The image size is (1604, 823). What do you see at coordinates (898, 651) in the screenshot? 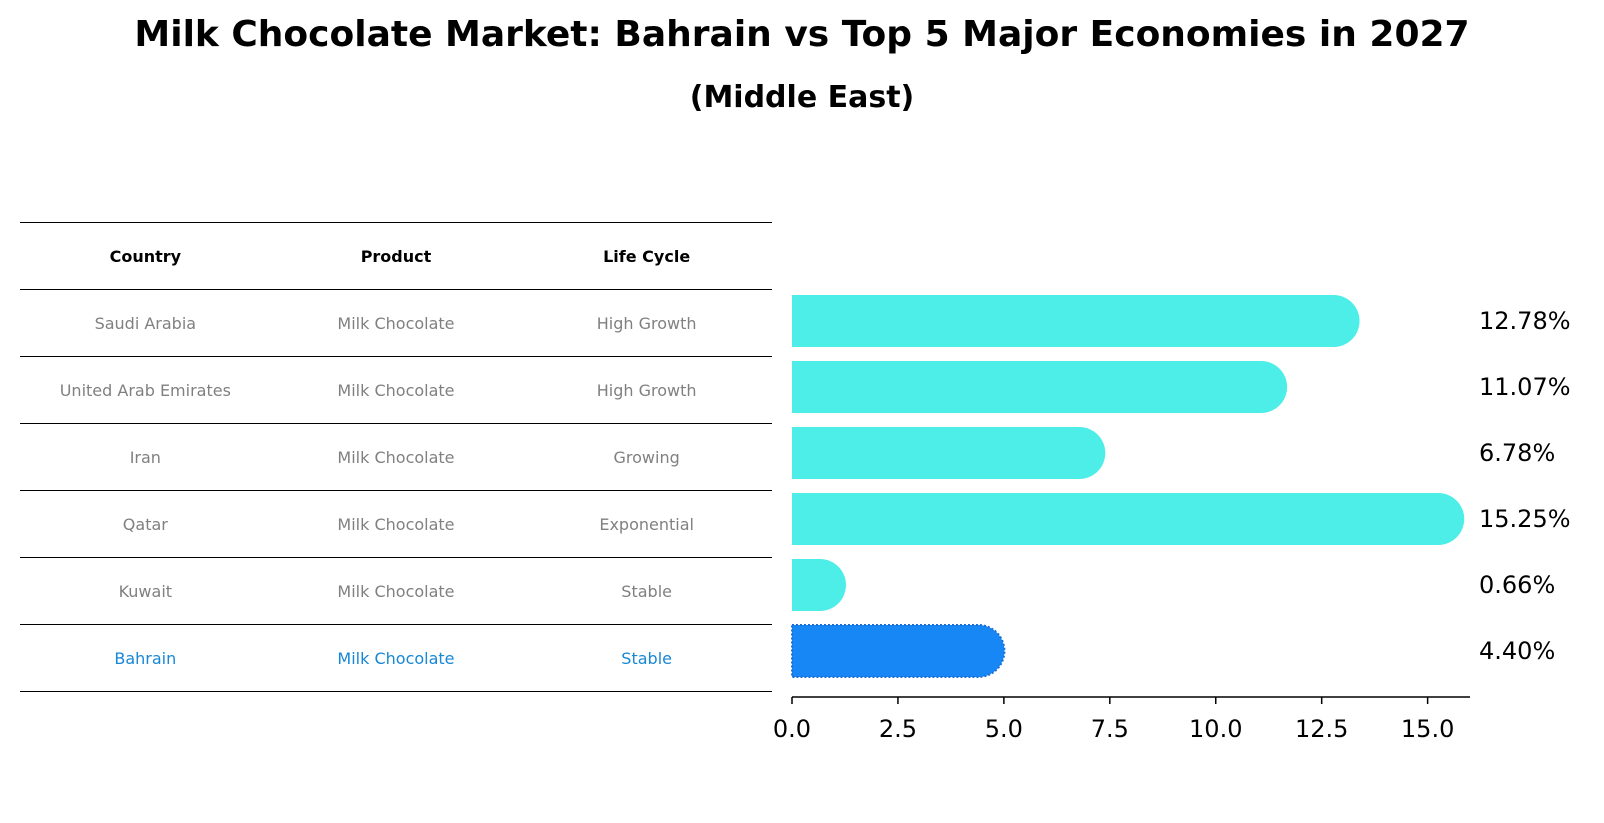
I see `bar-highlighted` at bounding box center [898, 651].